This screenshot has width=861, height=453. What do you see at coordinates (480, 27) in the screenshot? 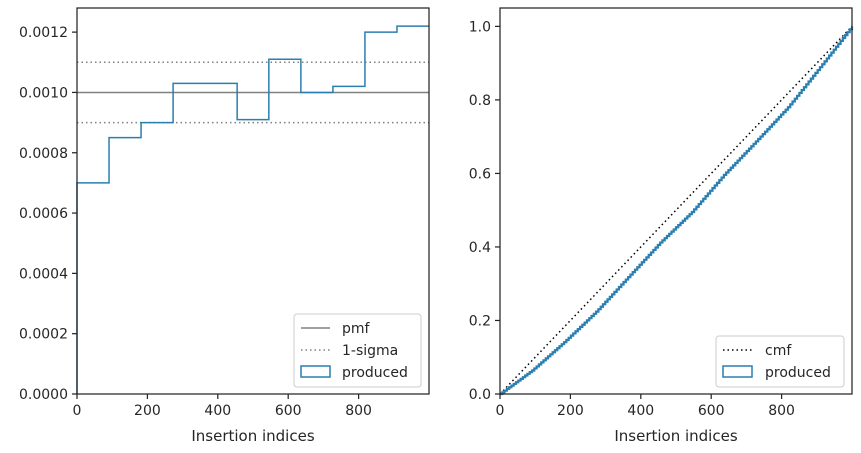
I see `y-tick-label: 1.0` at bounding box center [480, 27].